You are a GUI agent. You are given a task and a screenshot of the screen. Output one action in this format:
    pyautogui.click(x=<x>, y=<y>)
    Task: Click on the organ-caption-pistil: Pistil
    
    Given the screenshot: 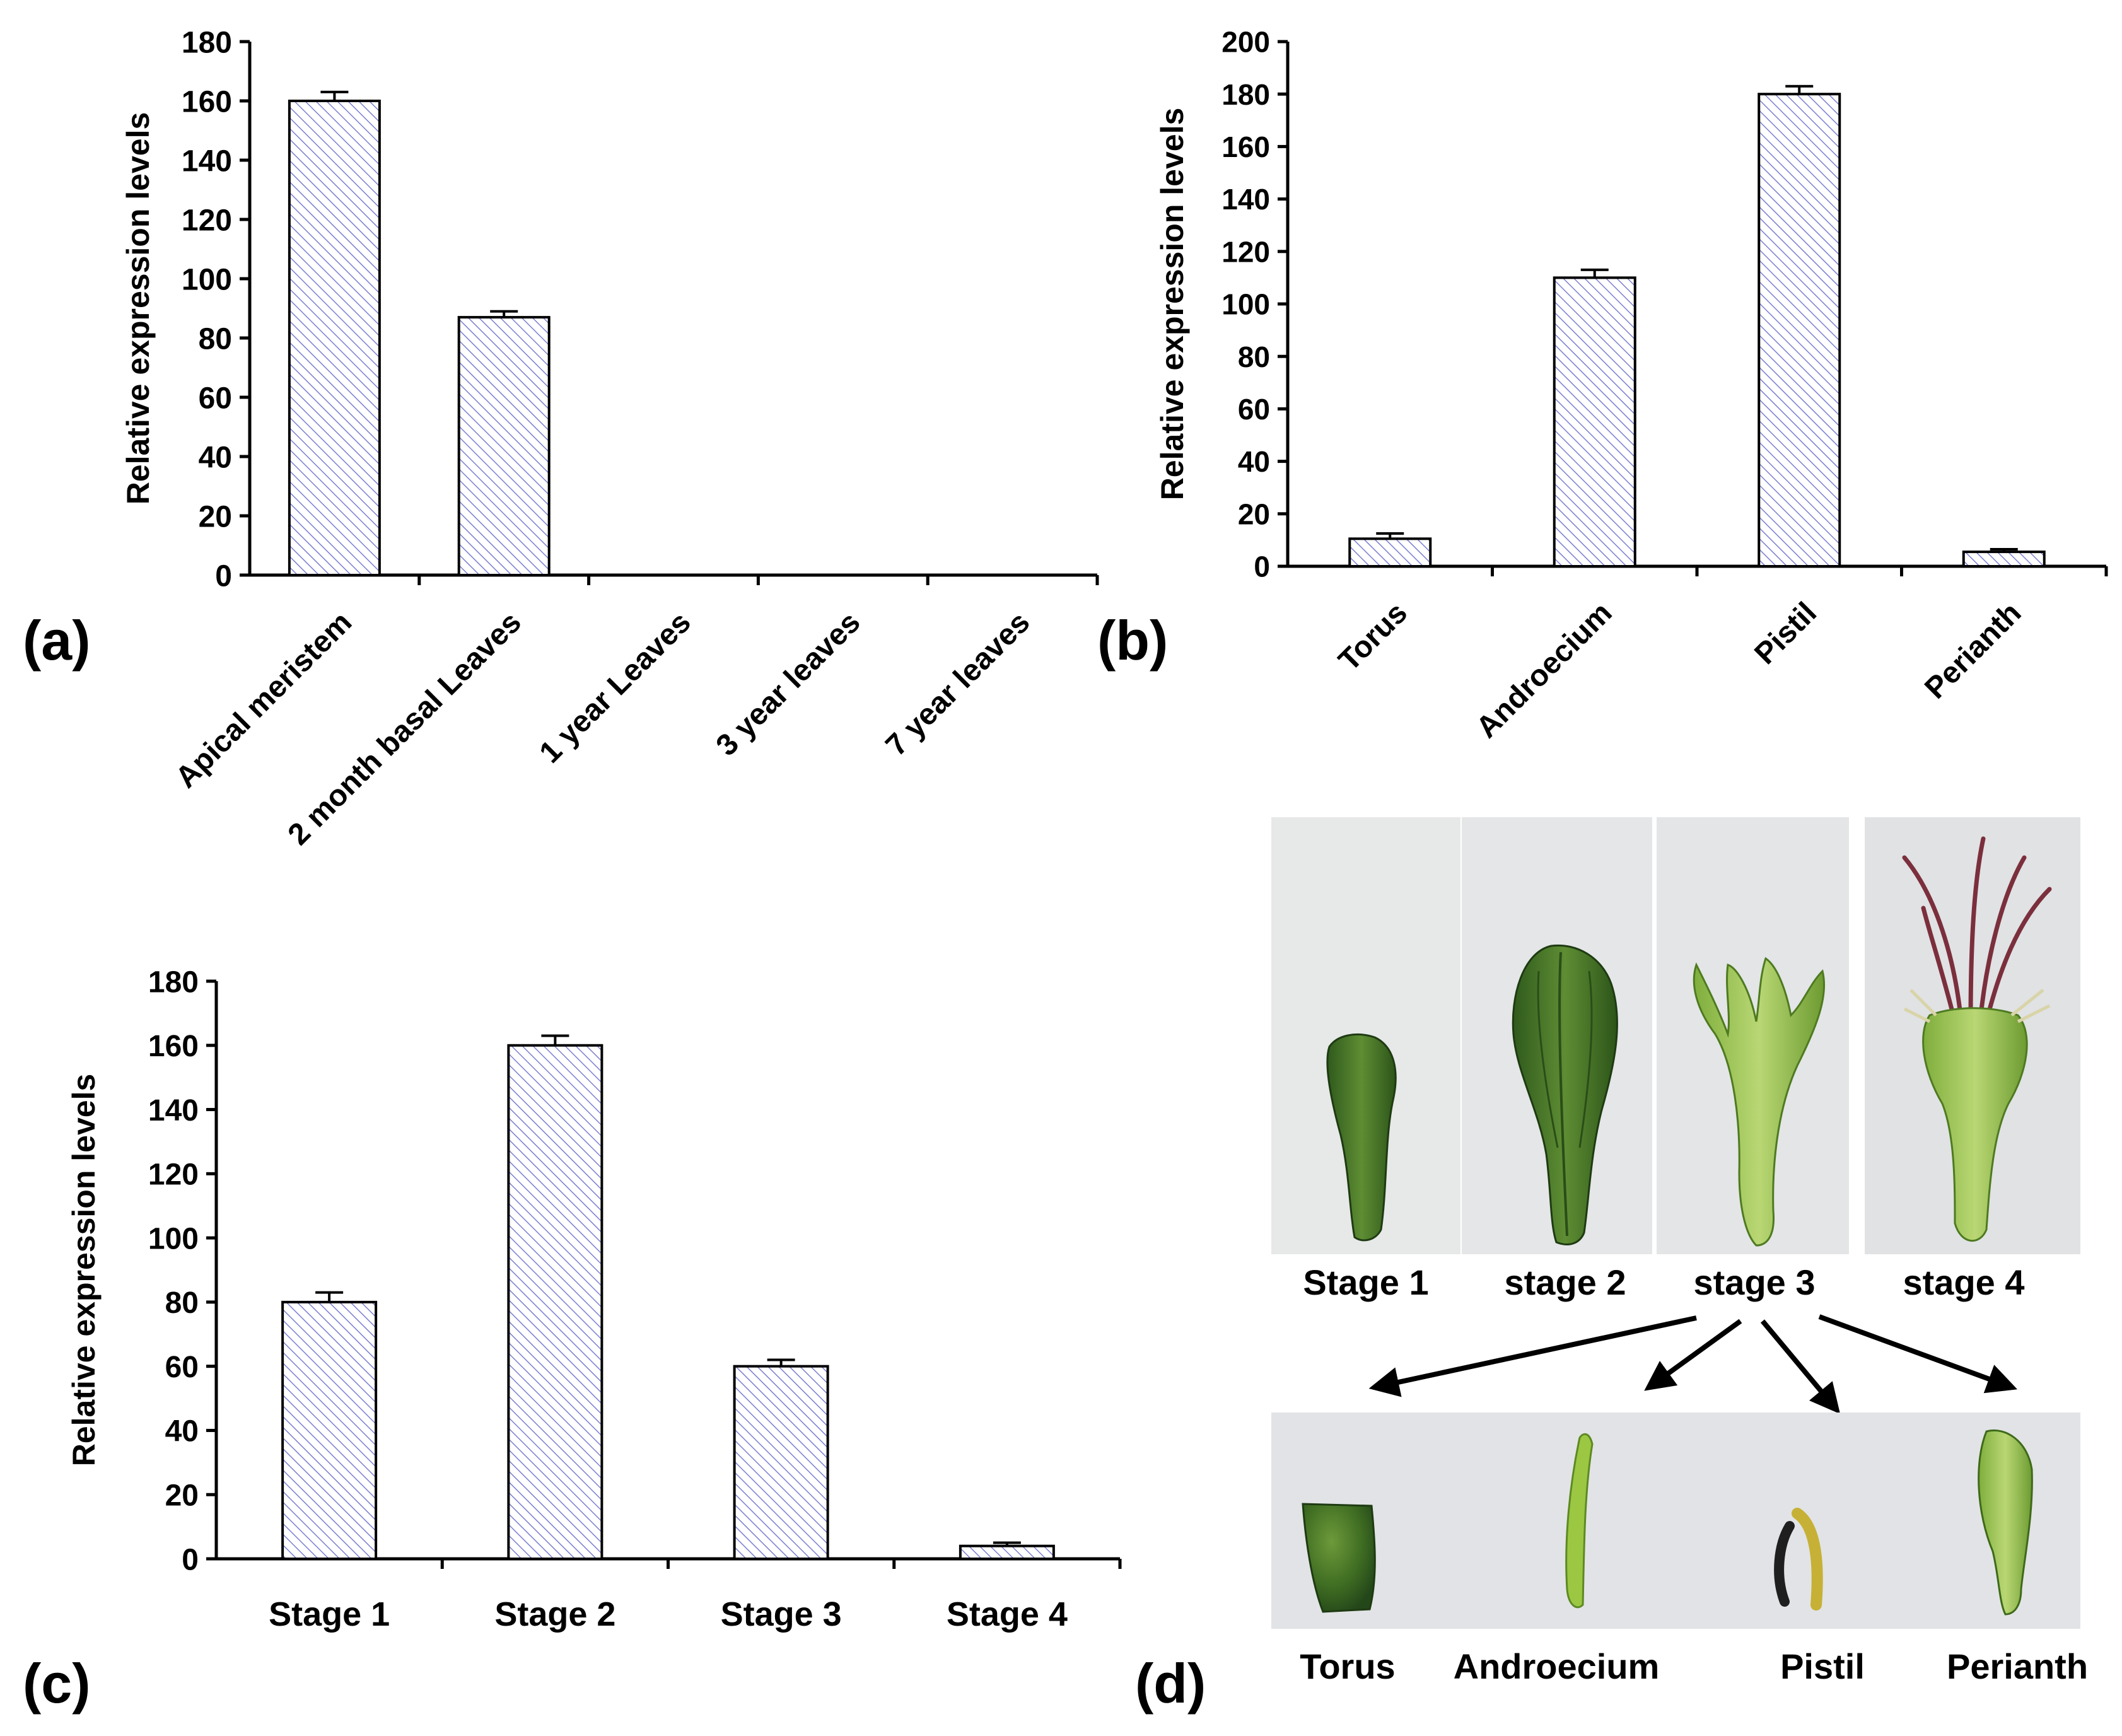 What is the action you would take?
    pyautogui.click(x=1822, y=1666)
    